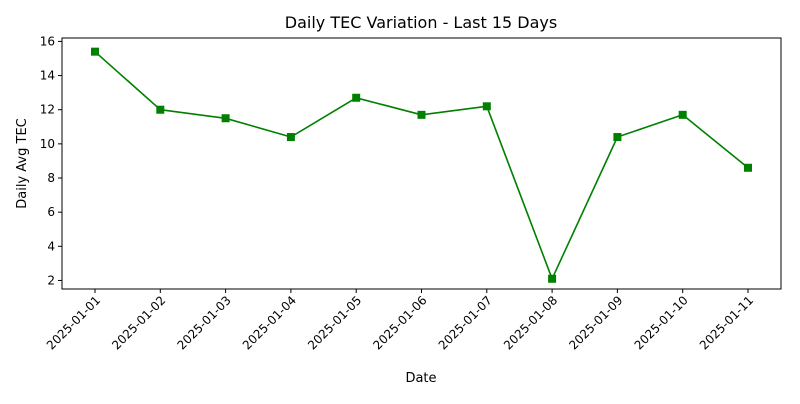 This screenshot has height=404, width=800. I want to click on x-tick-label: 2025-01-02, so click(138, 322).